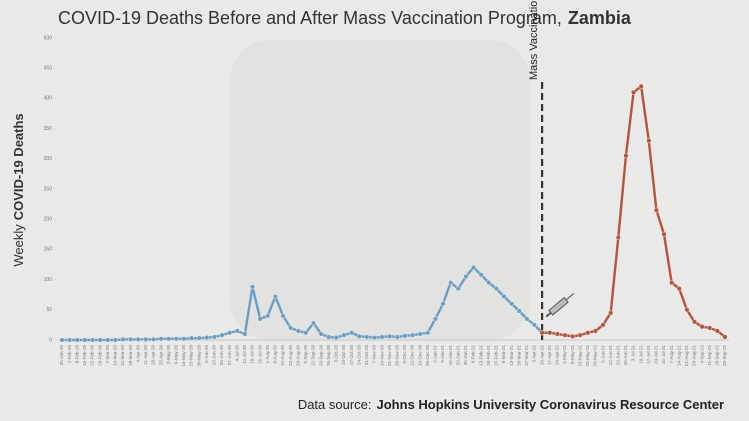  I want to click on x-tick-label: 5-Jun-21, so click(602, 354).